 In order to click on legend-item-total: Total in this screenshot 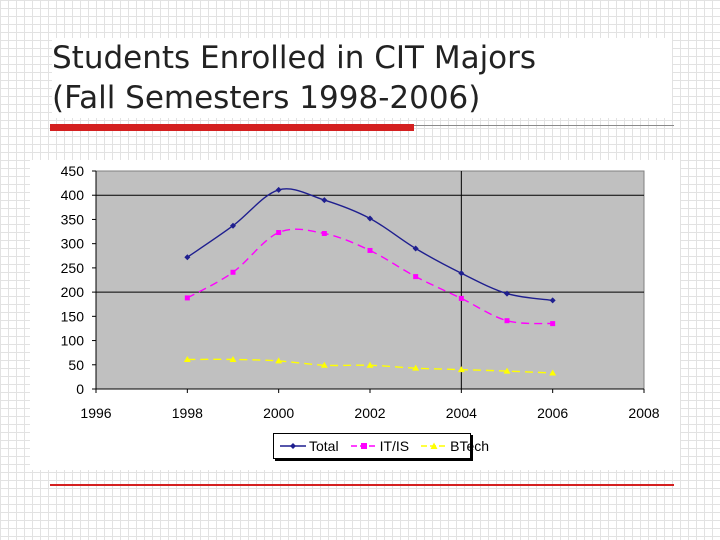, I will do `click(312, 446)`.